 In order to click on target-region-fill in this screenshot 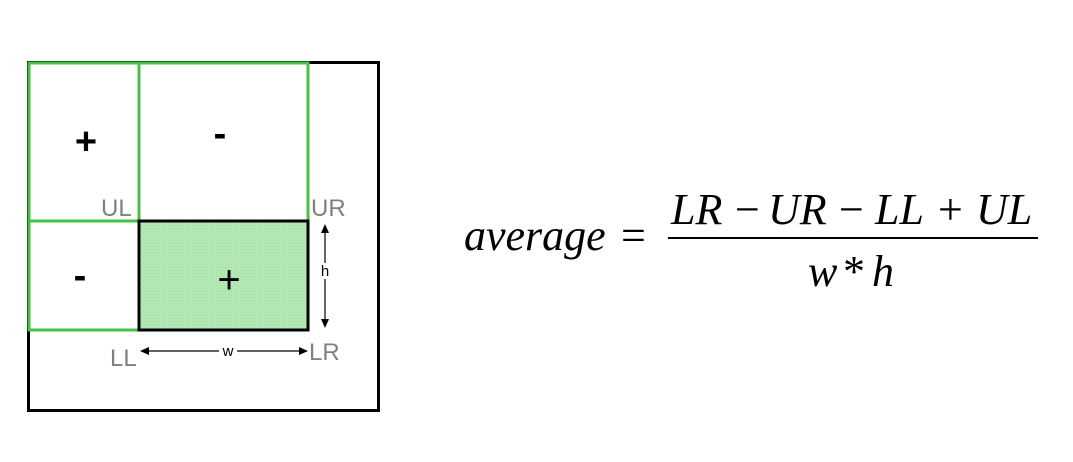, I will do `click(223, 275)`.